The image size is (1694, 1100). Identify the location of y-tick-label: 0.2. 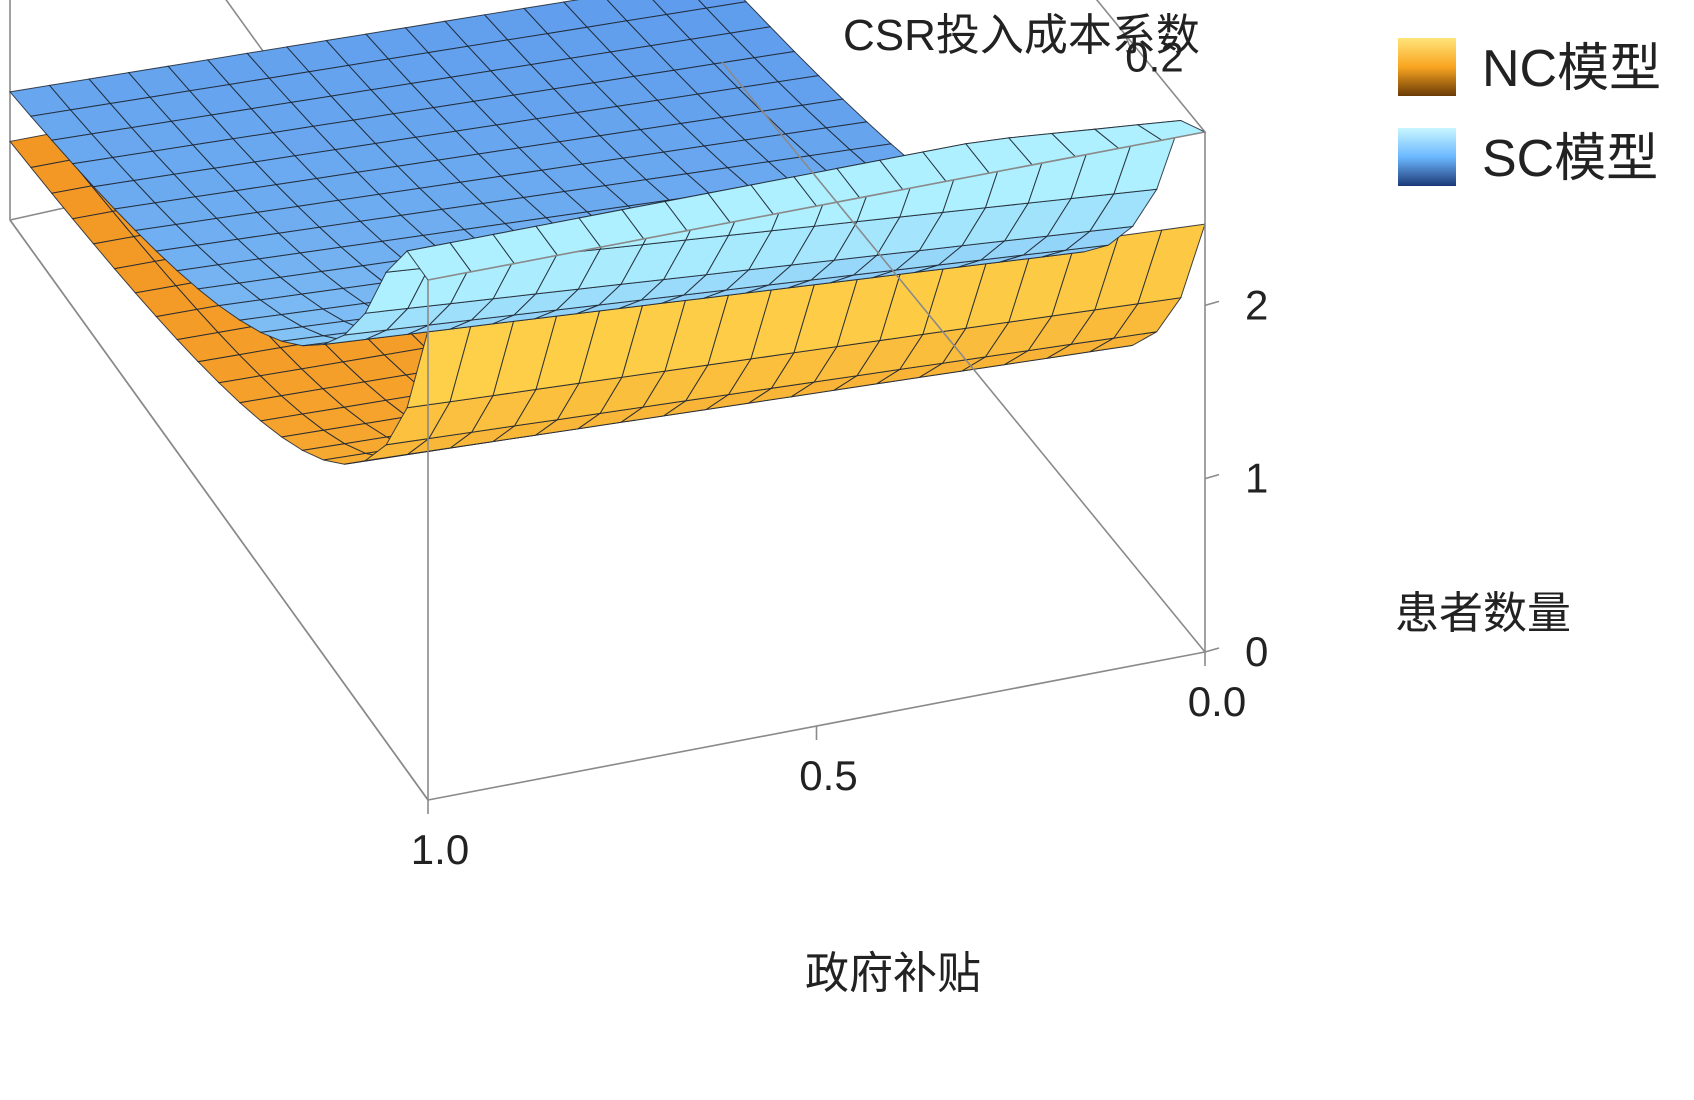
(1154, 57).